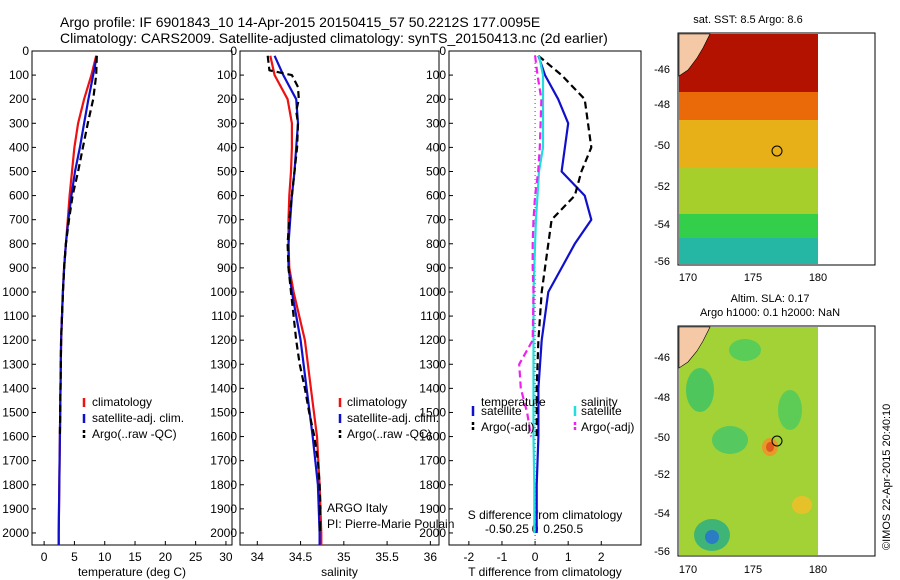 This screenshot has width=900, height=580. I want to click on x-axis-label: temperature (deg C), so click(132, 572).